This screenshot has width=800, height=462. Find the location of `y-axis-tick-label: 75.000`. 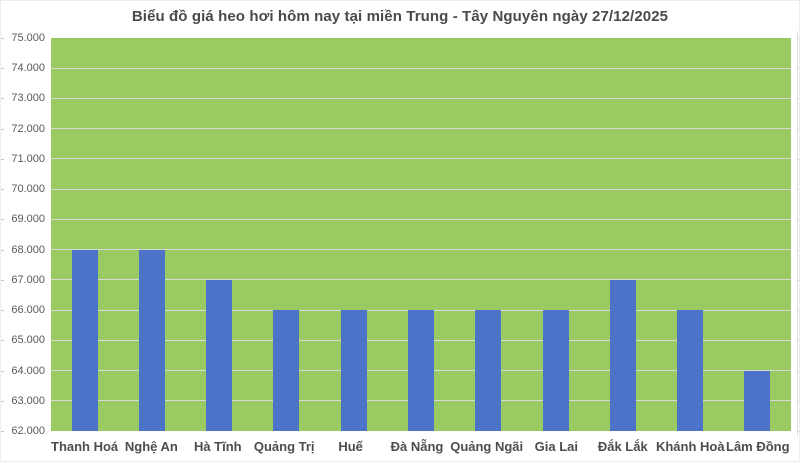

y-axis-tick-label: 75.000 is located at coordinates (28, 38).